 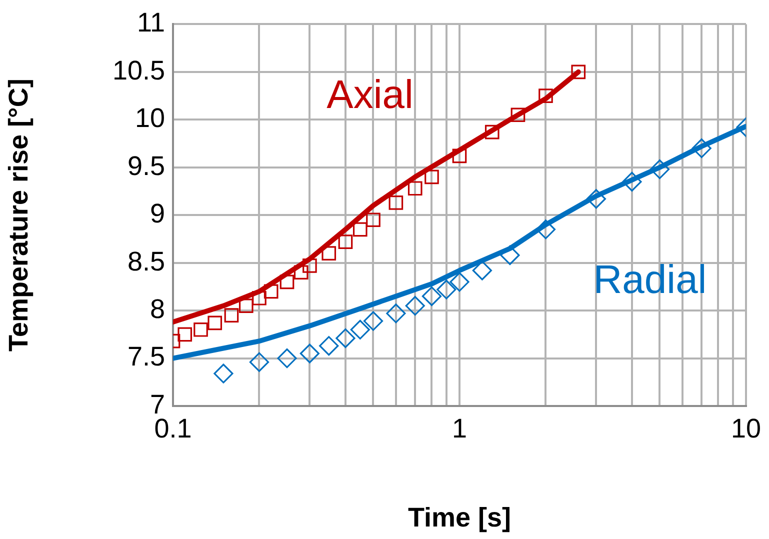 What do you see at coordinates (746, 429) in the screenshot?
I see `x-tick-label: 10` at bounding box center [746, 429].